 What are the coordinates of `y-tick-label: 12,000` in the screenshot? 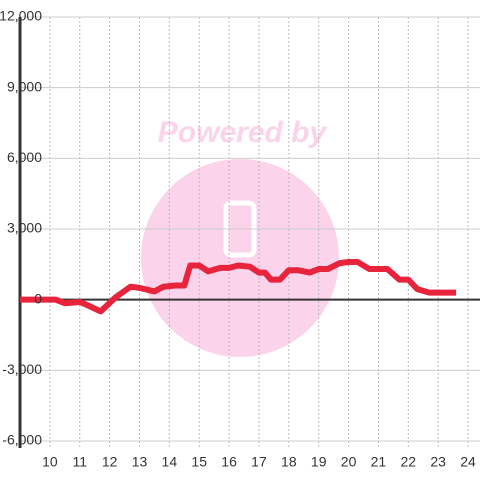 It's located at (21, 16).